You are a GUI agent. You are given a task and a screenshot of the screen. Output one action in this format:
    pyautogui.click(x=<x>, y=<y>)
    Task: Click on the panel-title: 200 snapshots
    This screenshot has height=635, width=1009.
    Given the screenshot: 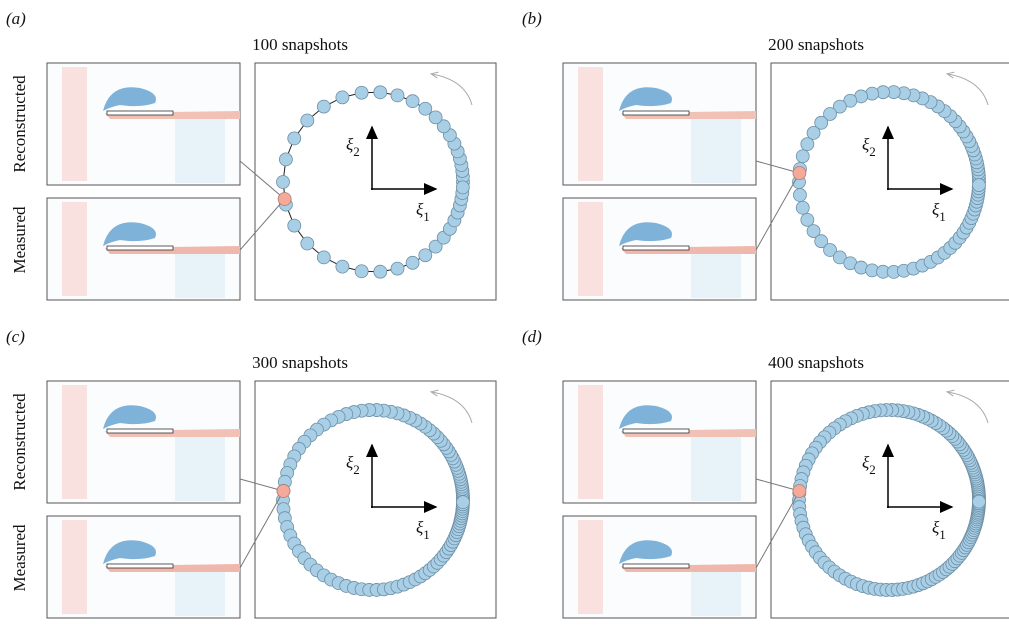 What is the action you would take?
    pyautogui.click(x=816, y=44)
    